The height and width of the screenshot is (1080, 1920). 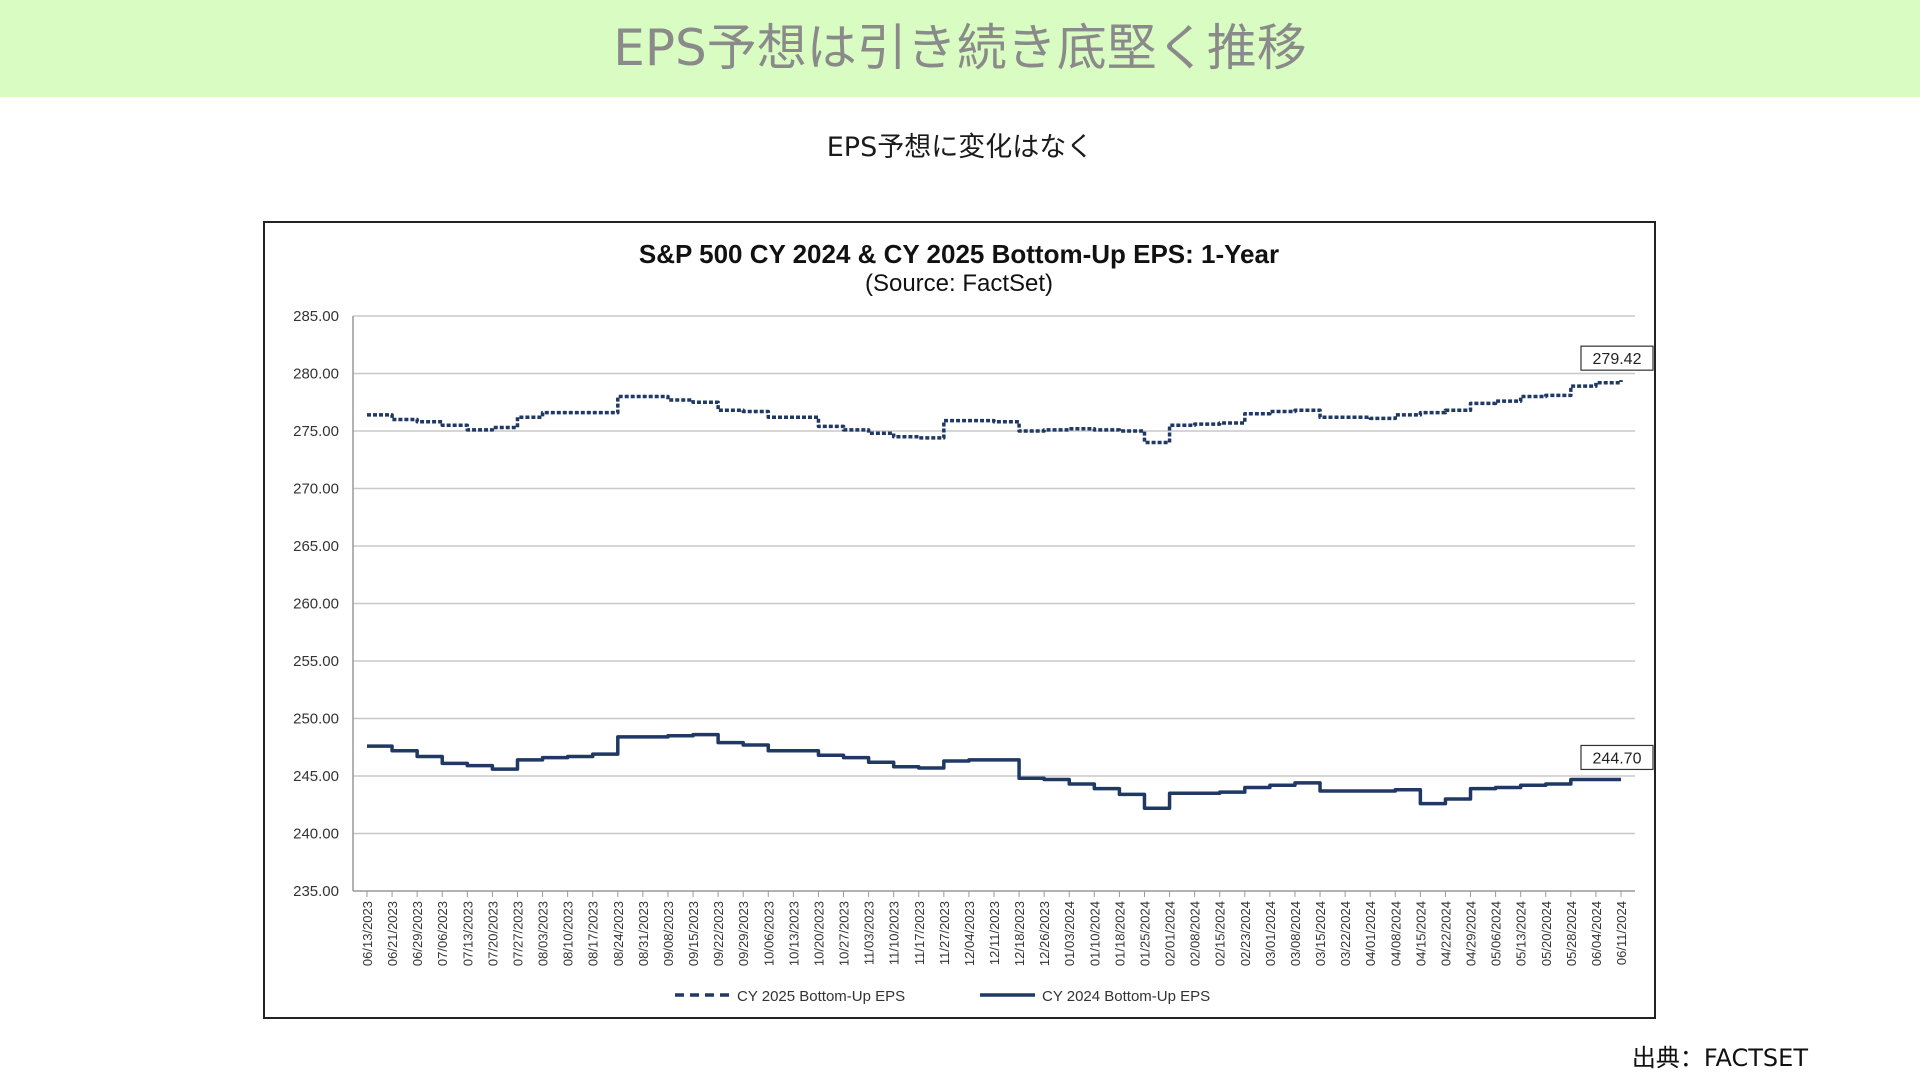 I want to click on x-tick-label: 06/04/2024, so click(x=1596, y=933).